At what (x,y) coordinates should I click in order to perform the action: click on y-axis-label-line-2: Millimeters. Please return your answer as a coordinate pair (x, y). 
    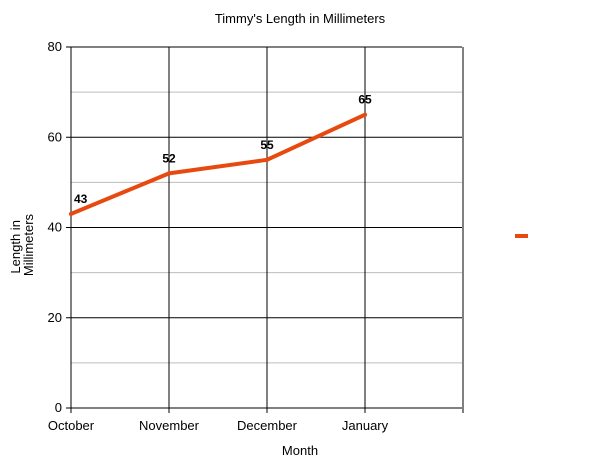
    Looking at the image, I should click on (28, 244).